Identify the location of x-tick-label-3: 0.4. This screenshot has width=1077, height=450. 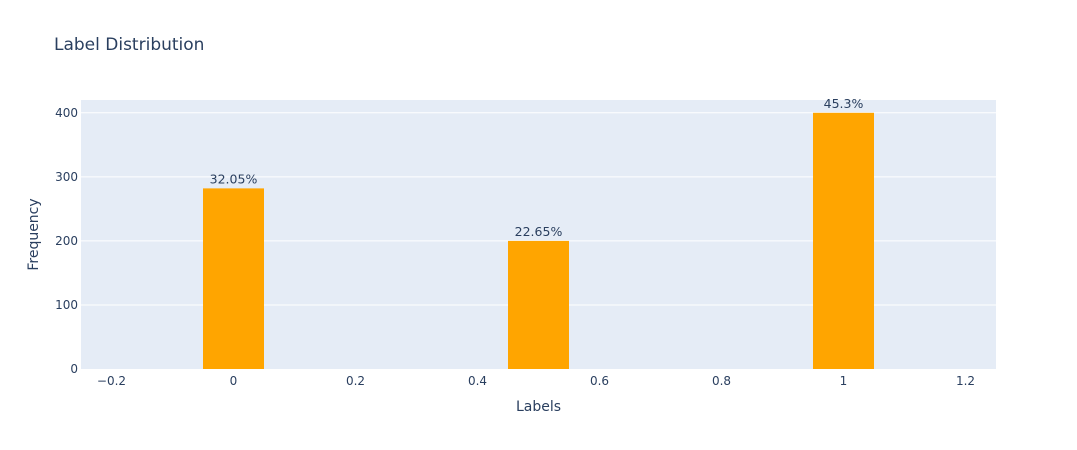
(477, 381).